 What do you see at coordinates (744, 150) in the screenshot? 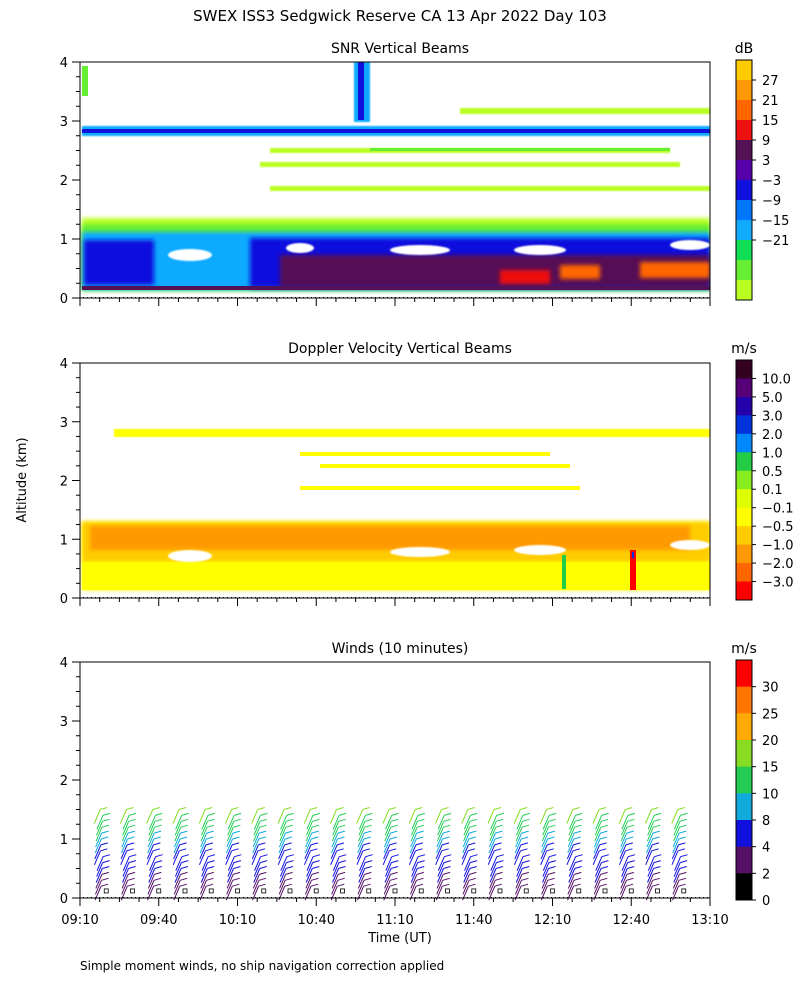
I see `snr-colorbar-swatch` at bounding box center [744, 150].